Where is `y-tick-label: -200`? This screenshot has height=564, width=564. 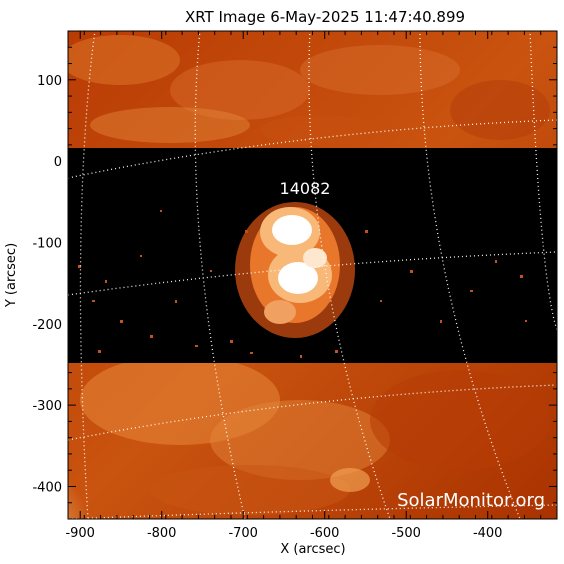
y-tick-label: -200 is located at coordinates (47, 325).